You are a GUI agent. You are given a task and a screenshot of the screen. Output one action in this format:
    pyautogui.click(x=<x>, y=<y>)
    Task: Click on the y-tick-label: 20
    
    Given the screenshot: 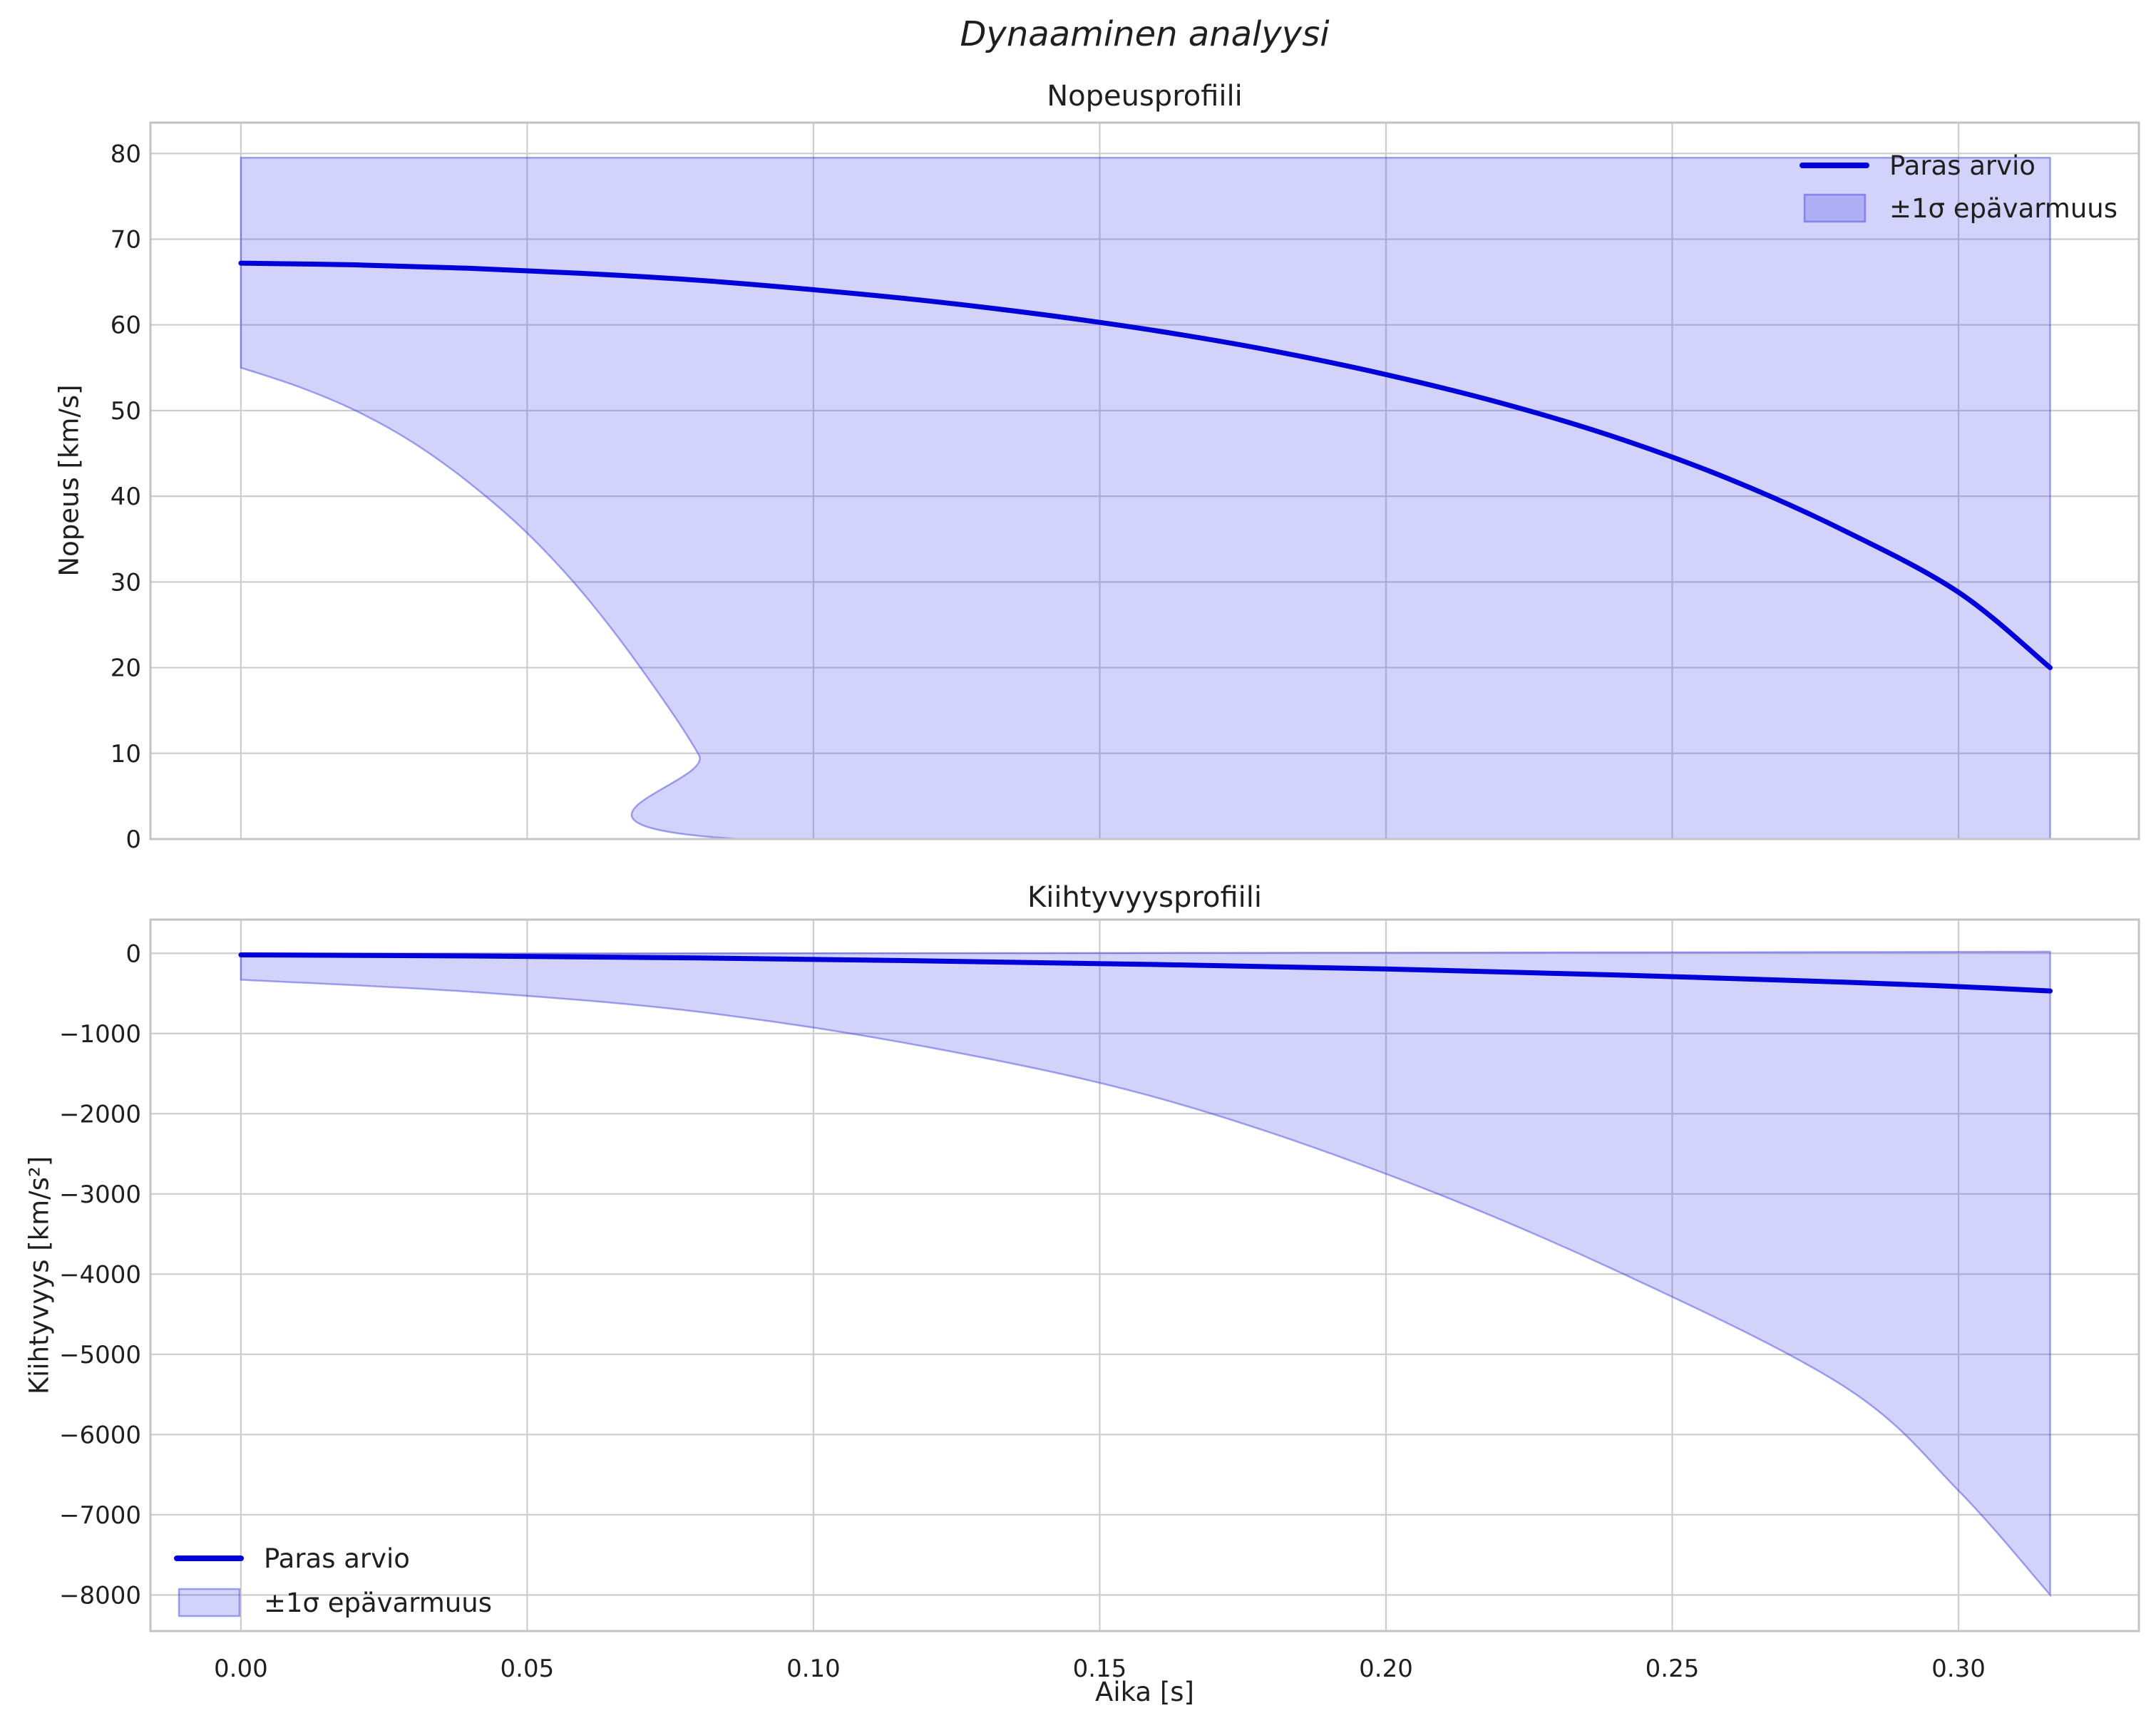 What is the action you would take?
    pyautogui.click(x=126, y=668)
    